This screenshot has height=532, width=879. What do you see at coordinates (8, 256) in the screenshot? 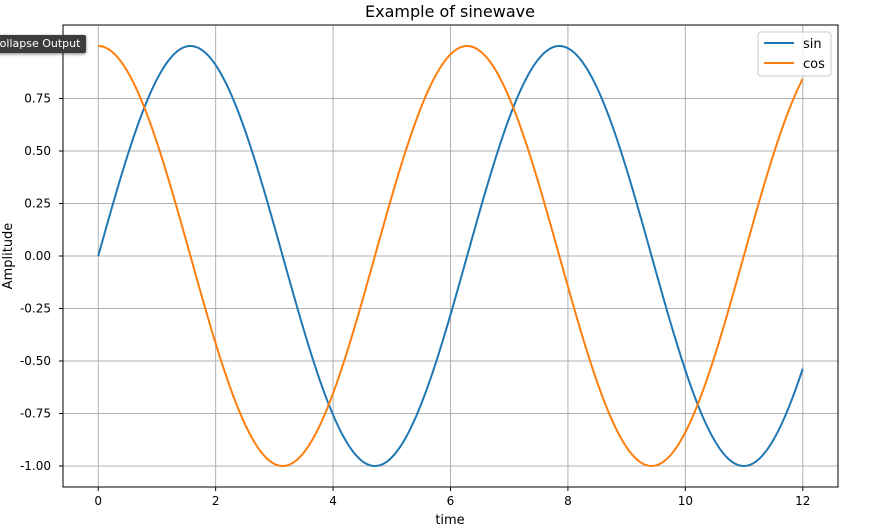
I see `y-axis-label: Amplitude` at bounding box center [8, 256].